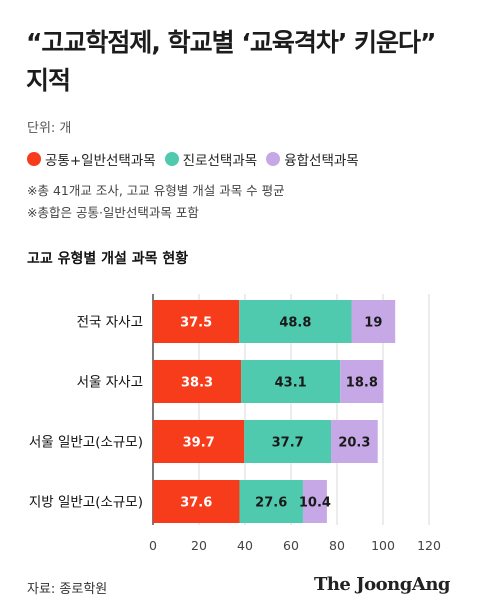 This screenshot has height=615, width=480. I want to click on x-tick-label: 80, so click(337, 545).